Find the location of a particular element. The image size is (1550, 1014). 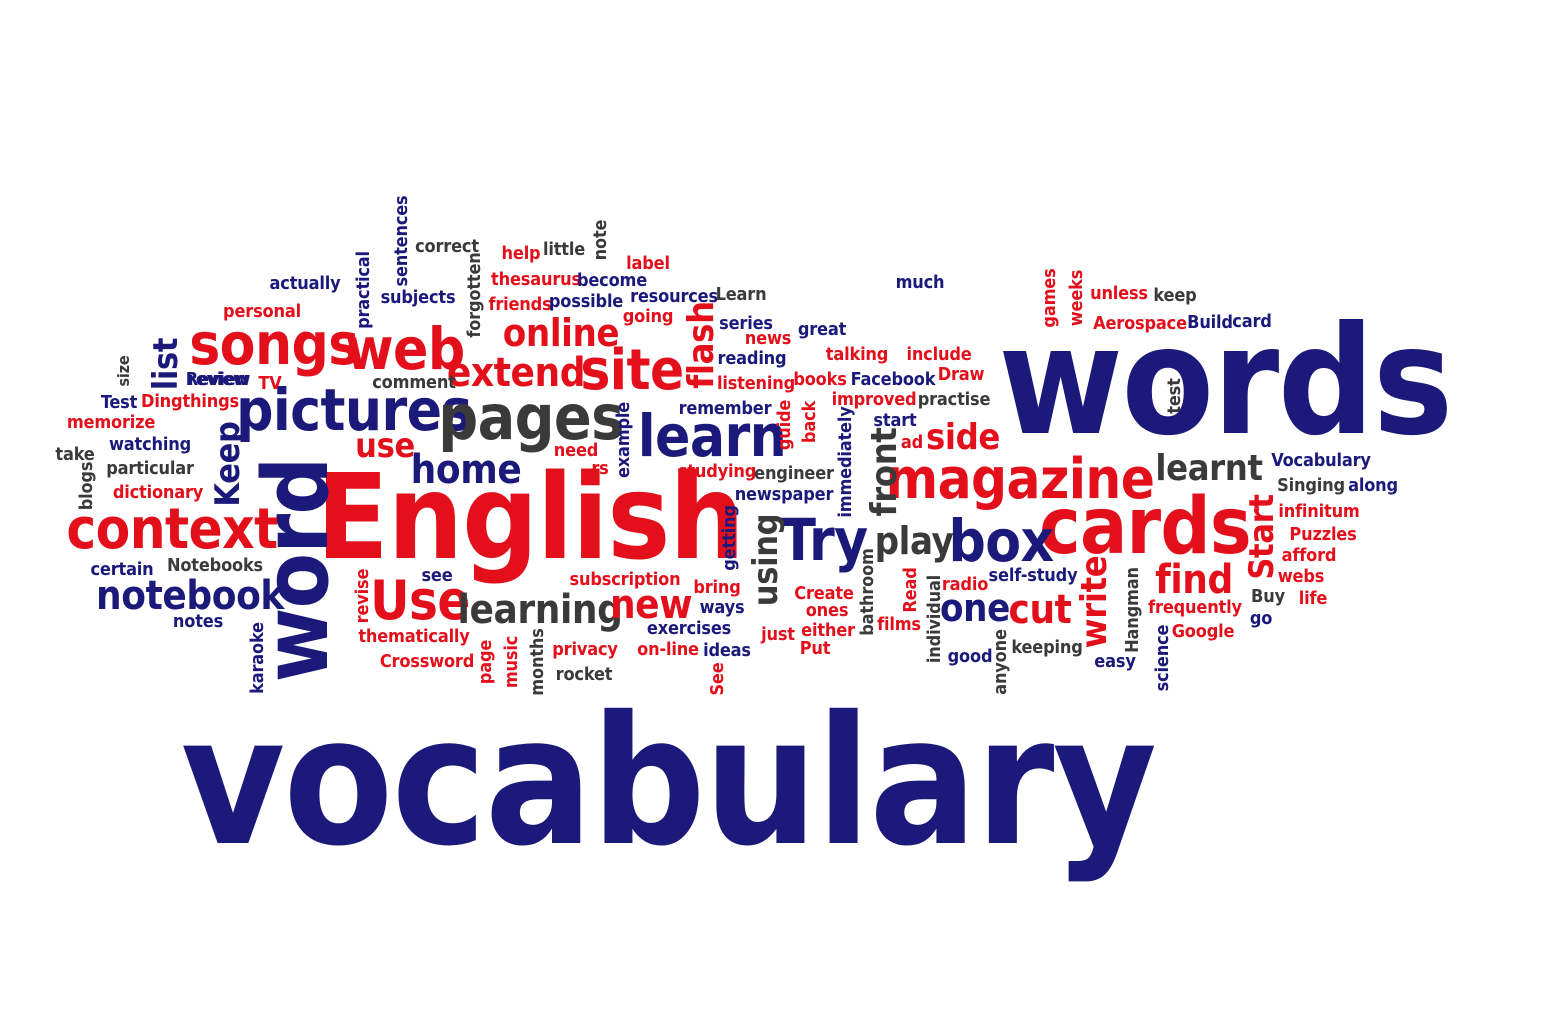

word-learnt: learnt is located at coordinates (1209, 468).